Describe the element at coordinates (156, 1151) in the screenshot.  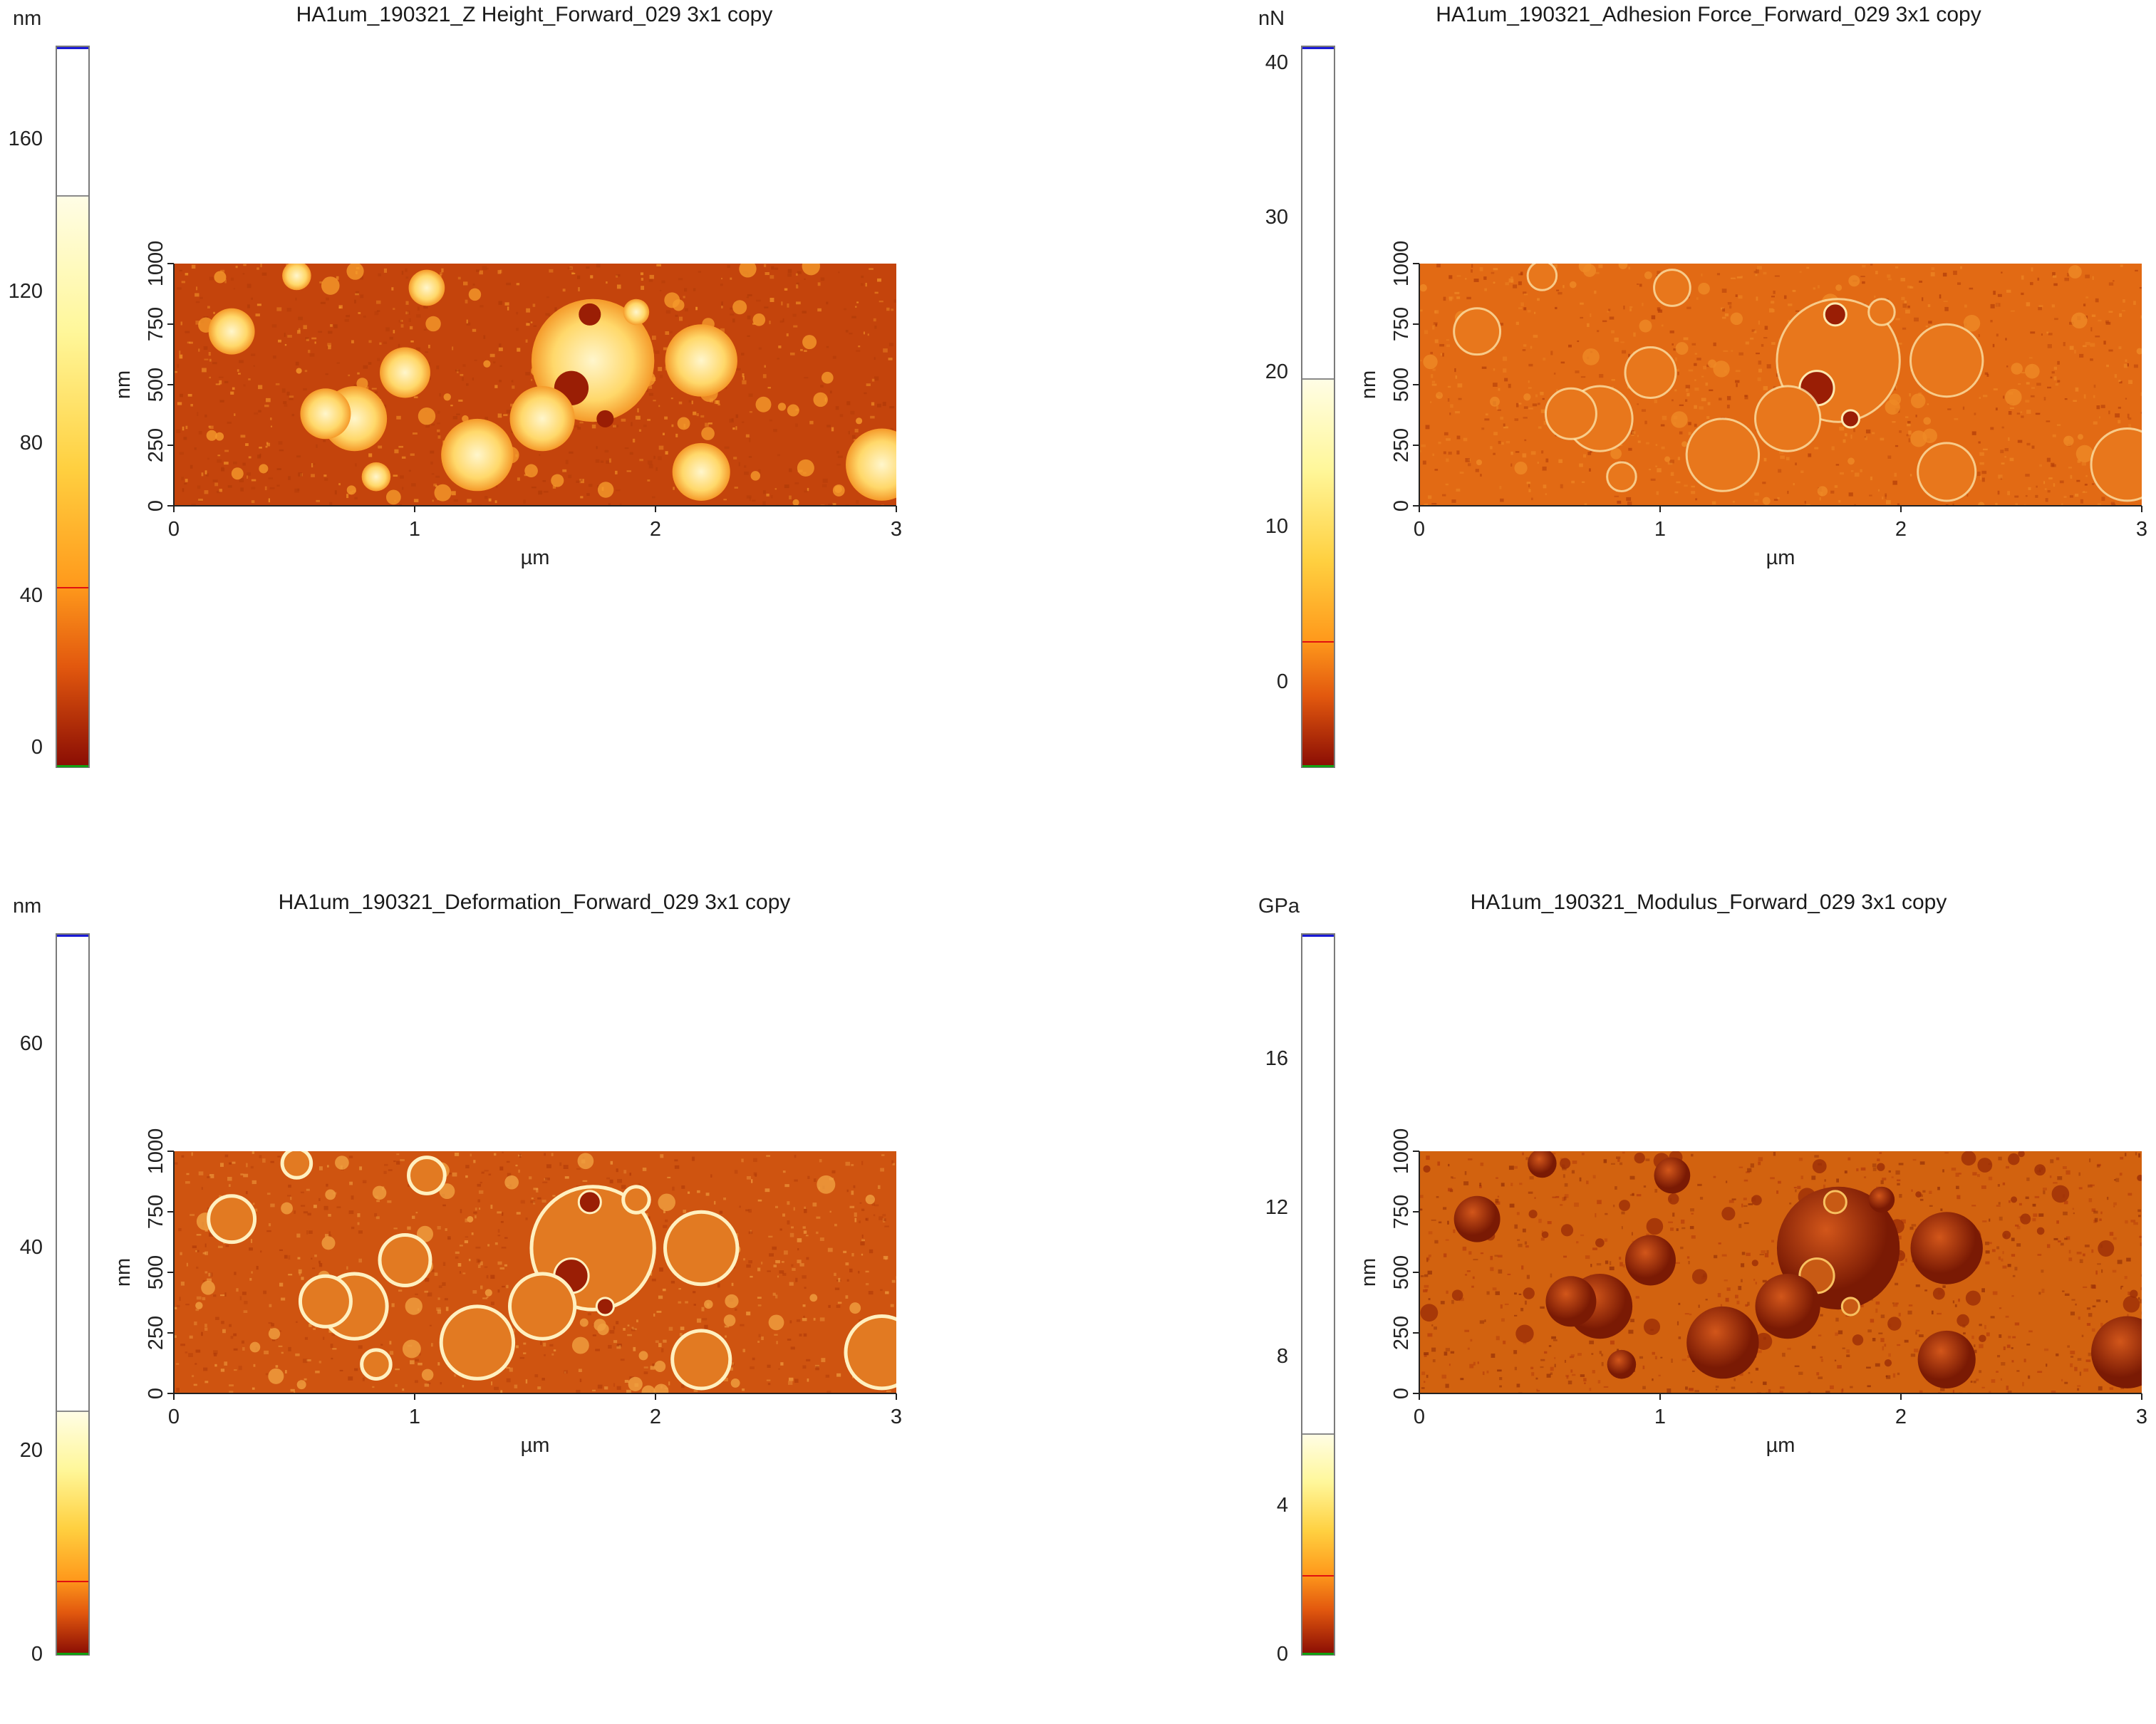
I see `y-tick-label: 1000` at that location.